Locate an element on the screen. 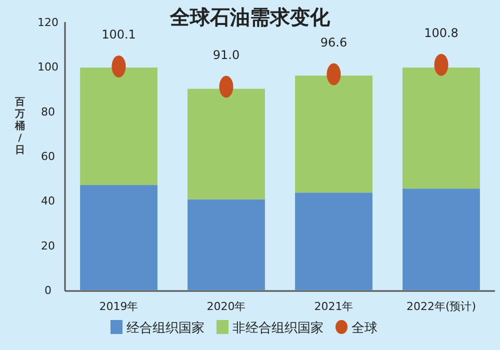 Image resolution: width=500 pixels, height=350 pixels. data-label: 91.0 is located at coordinates (226, 55).